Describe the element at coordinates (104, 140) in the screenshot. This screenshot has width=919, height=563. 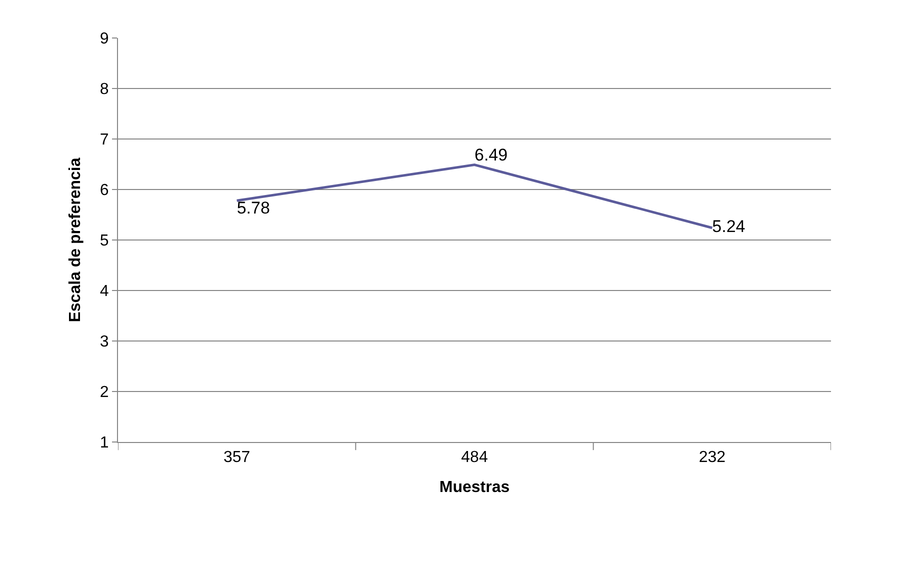
I see `y-tick-label: 7` at that location.